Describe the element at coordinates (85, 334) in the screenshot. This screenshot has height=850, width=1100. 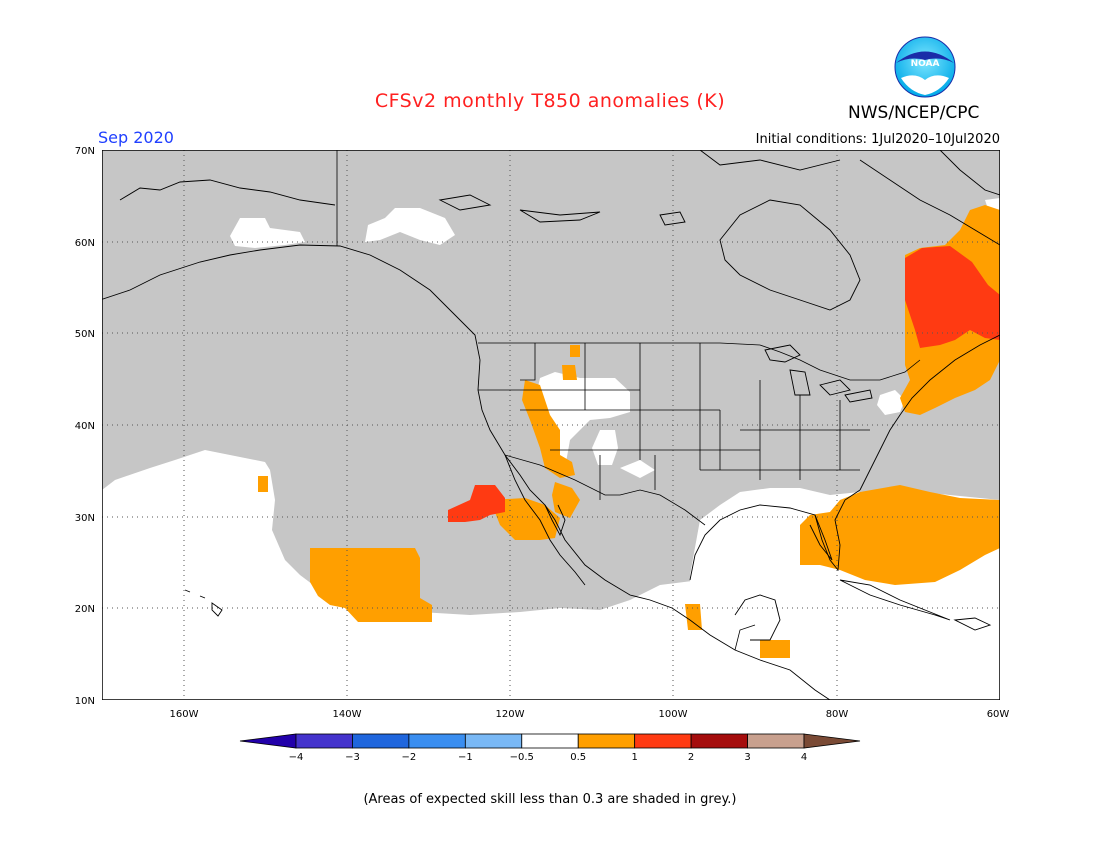
I see `lat-label-50N: 50N` at that location.